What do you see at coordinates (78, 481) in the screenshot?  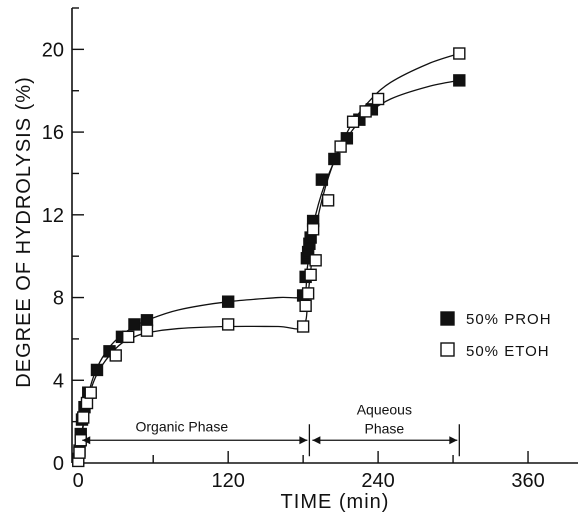 I see `x-tick-label: 0` at bounding box center [78, 481].